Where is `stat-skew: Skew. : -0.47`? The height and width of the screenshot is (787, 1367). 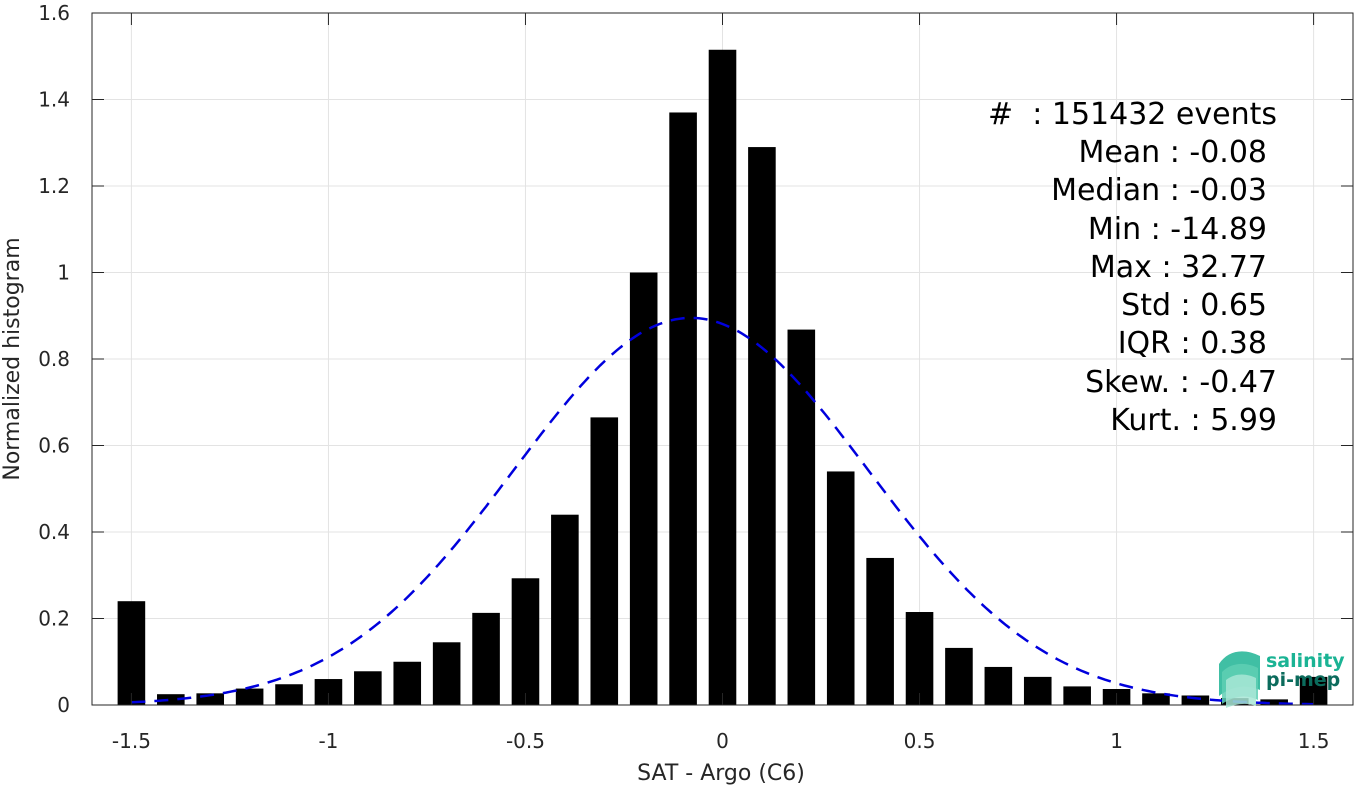 stat-skew: Skew. : -0.47 is located at coordinates (1181, 382).